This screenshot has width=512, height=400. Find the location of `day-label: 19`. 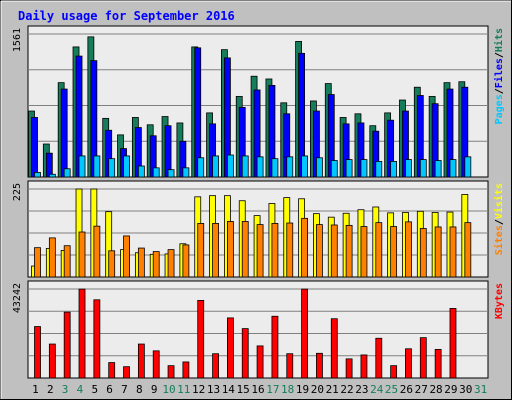

day-label: 19 is located at coordinates (302, 389).